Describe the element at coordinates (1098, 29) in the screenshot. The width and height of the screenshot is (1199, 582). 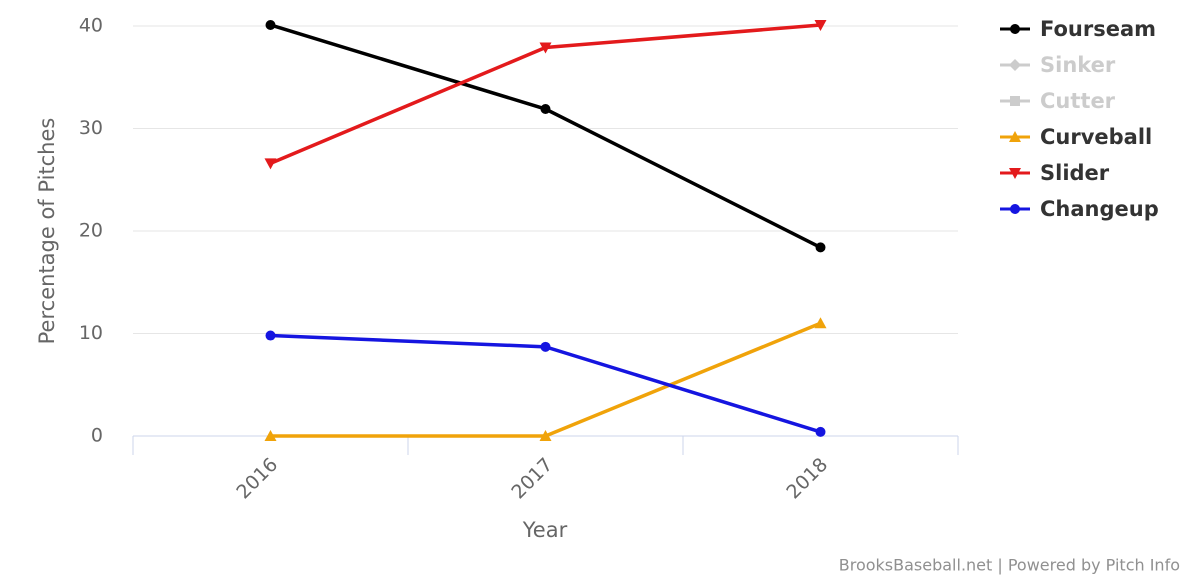
I see `legend-label: Fourseam` at that location.